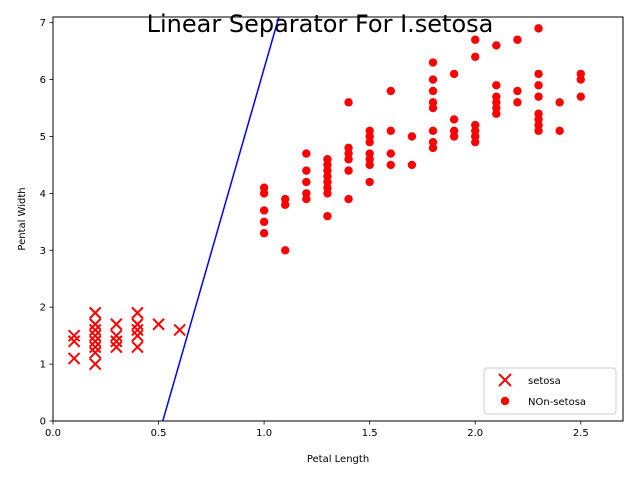 The height and width of the screenshot is (480, 640). I want to click on legend-label-setosa: setosa, so click(544, 381).